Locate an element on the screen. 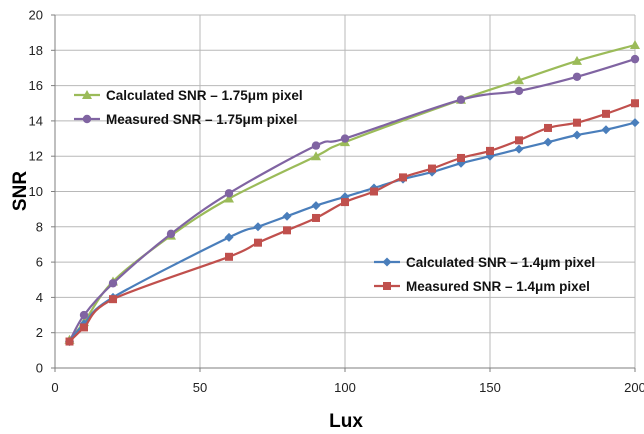  y-tick-label: 2 is located at coordinates (39, 332).